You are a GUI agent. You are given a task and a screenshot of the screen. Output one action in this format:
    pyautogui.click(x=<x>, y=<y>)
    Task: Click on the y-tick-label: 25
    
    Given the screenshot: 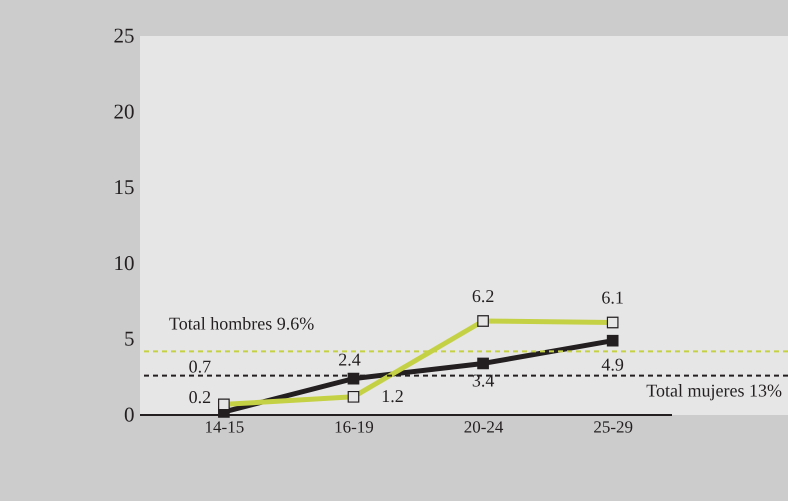 What is the action you would take?
    pyautogui.click(x=124, y=36)
    